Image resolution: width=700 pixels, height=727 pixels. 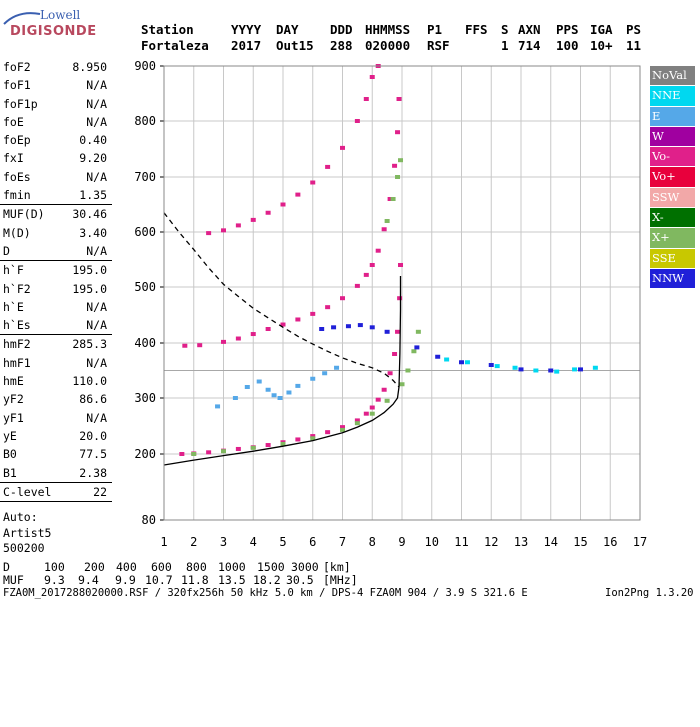 What do you see at coordinates (56, 140) in the screenshot?
I see `param-row: foEp 0.40` at bounding box center [56, 140].